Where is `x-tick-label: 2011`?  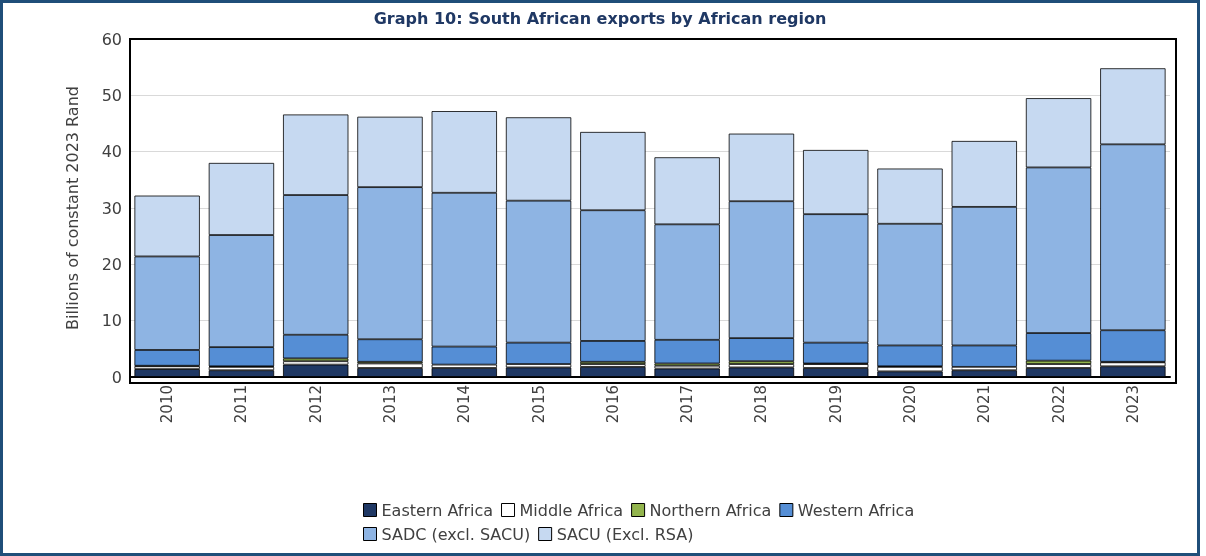
x-tick-label: 2011 is located at coordinates (241, 404).